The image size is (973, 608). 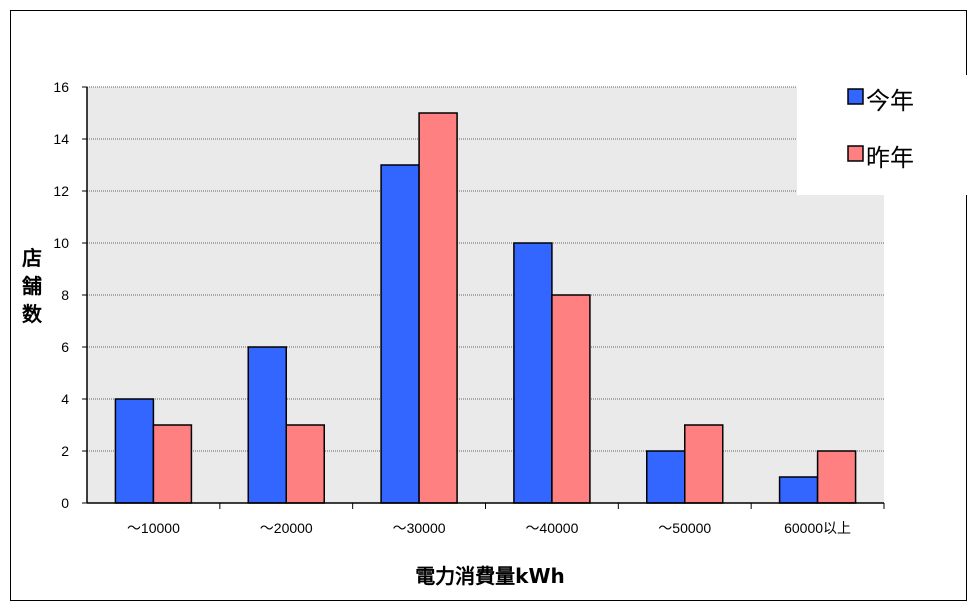 What do you see at coordinates (890, 101) in the screenshot?
I see `legend-label: 今年` at bounding box center [890, 101].